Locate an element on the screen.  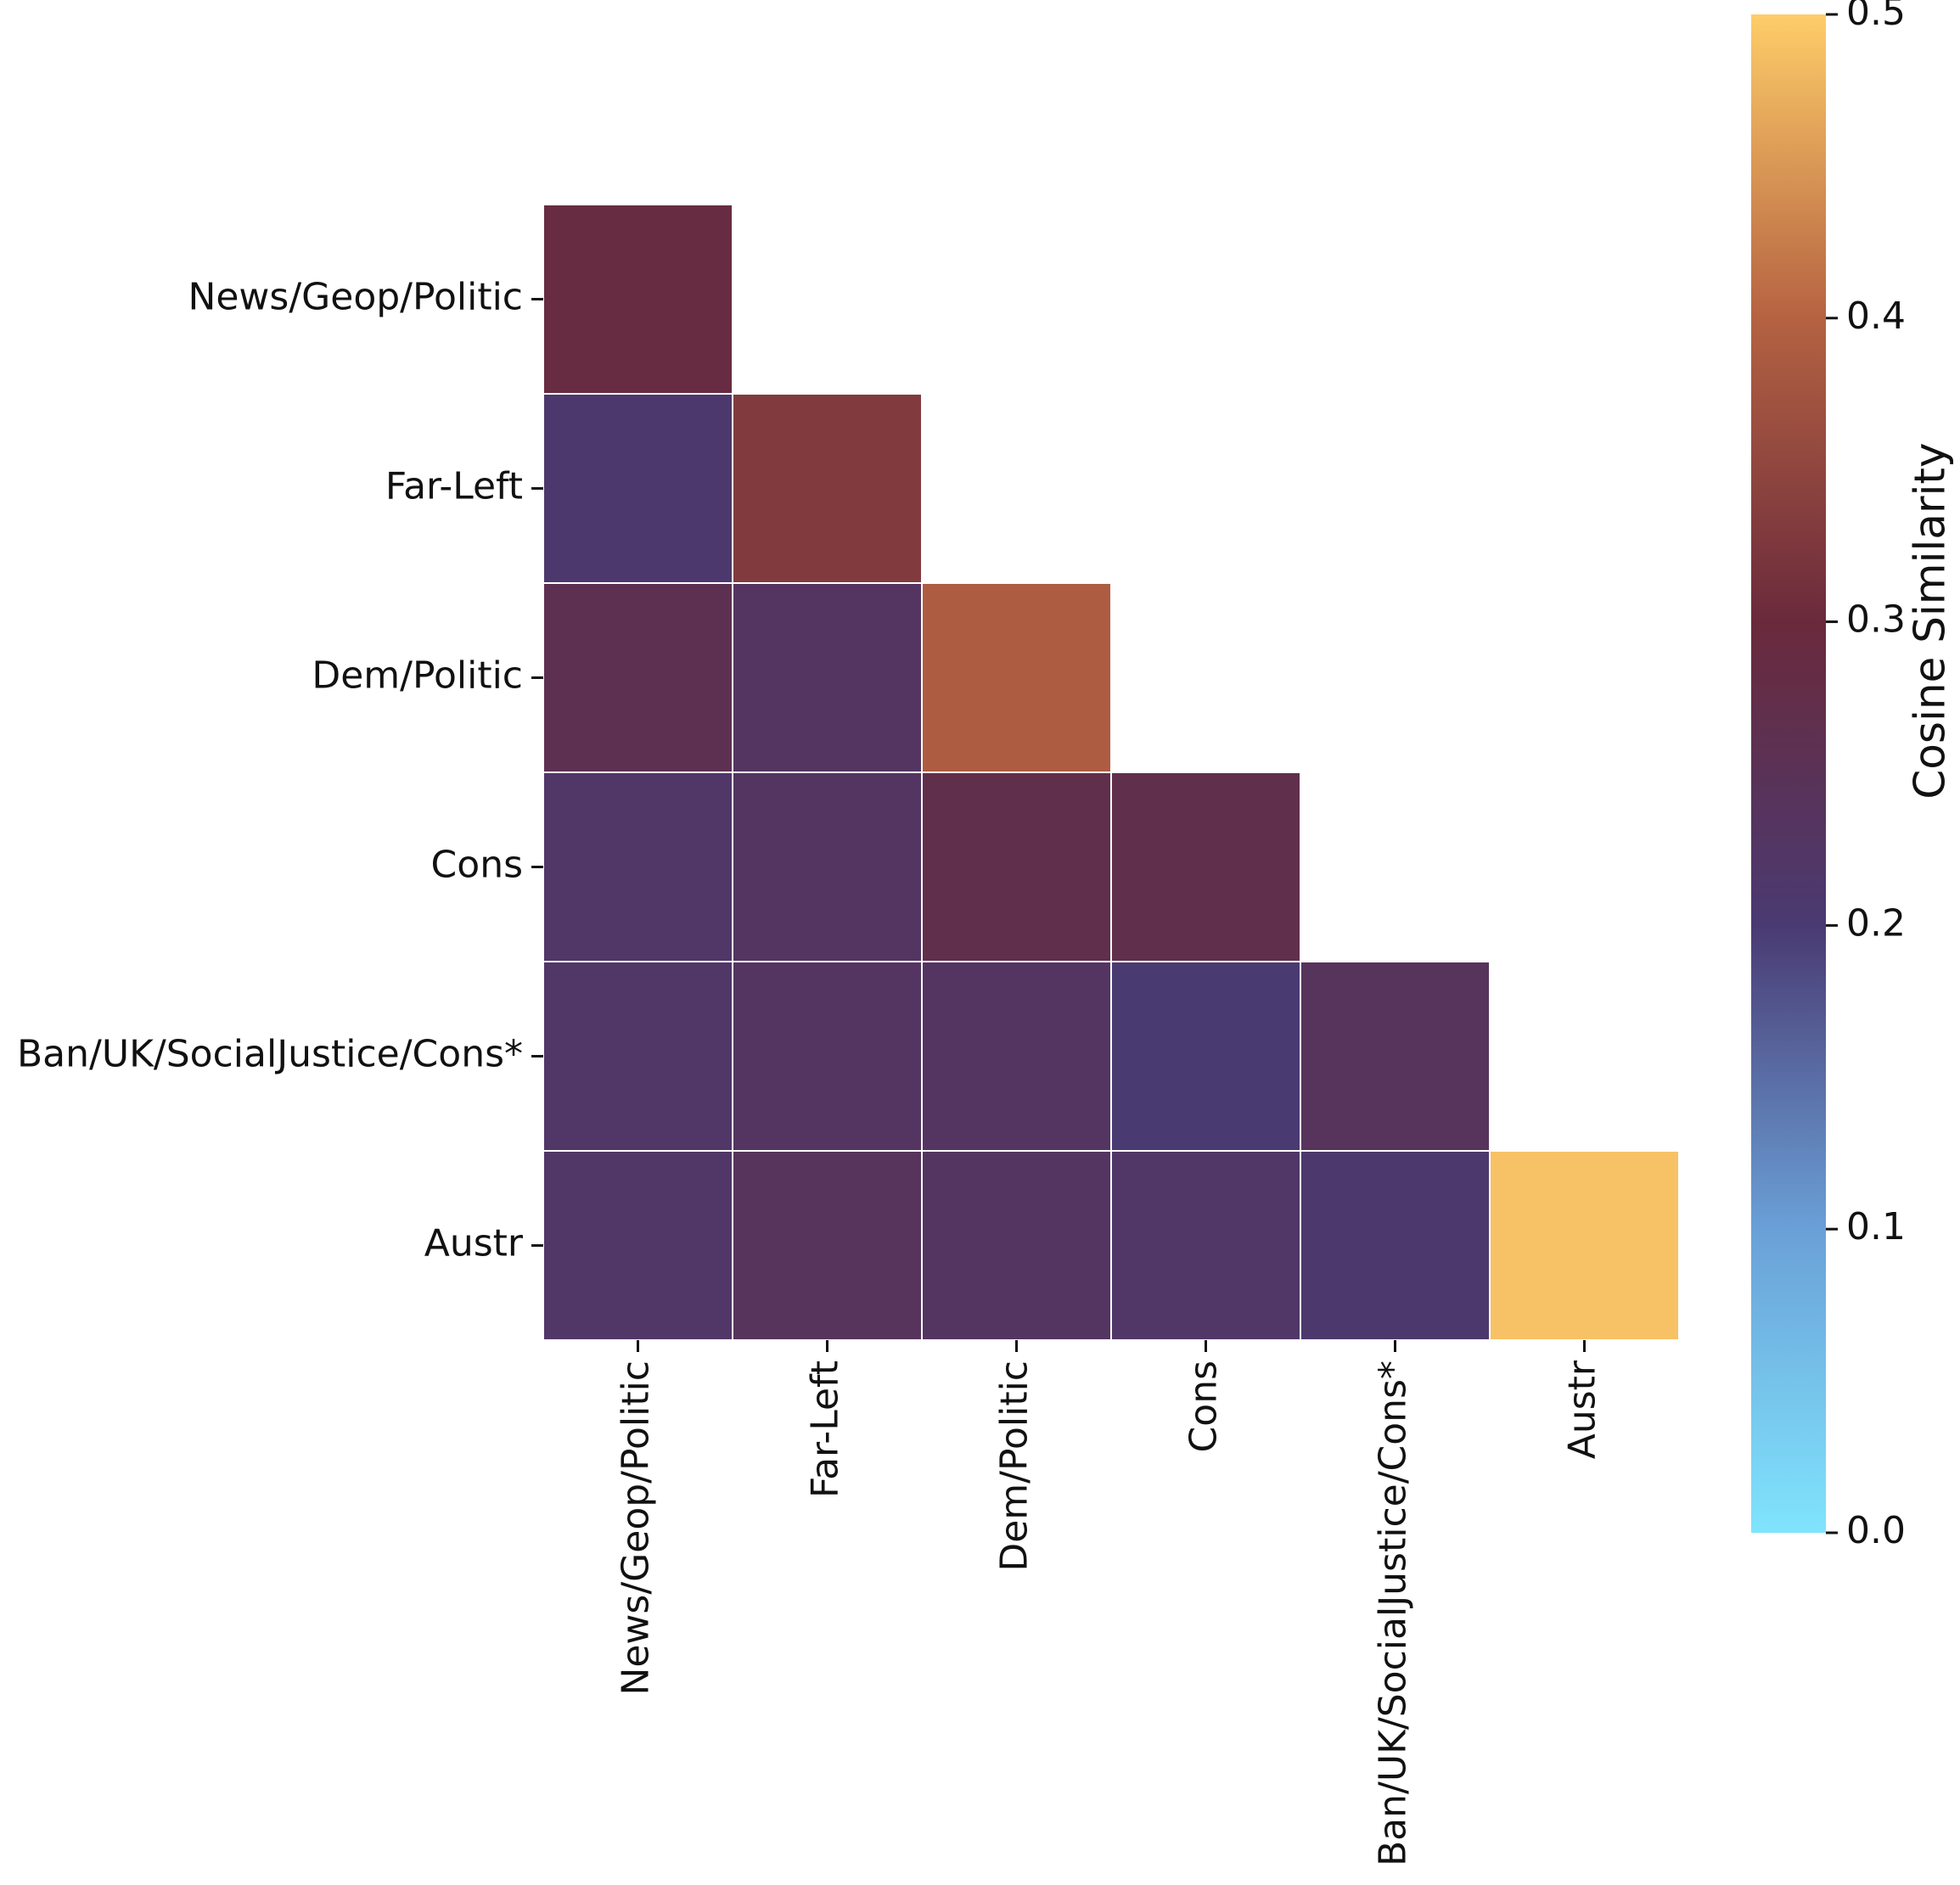
colorbar-label: Cosine Similarity is located at coordinates (1930, 620).